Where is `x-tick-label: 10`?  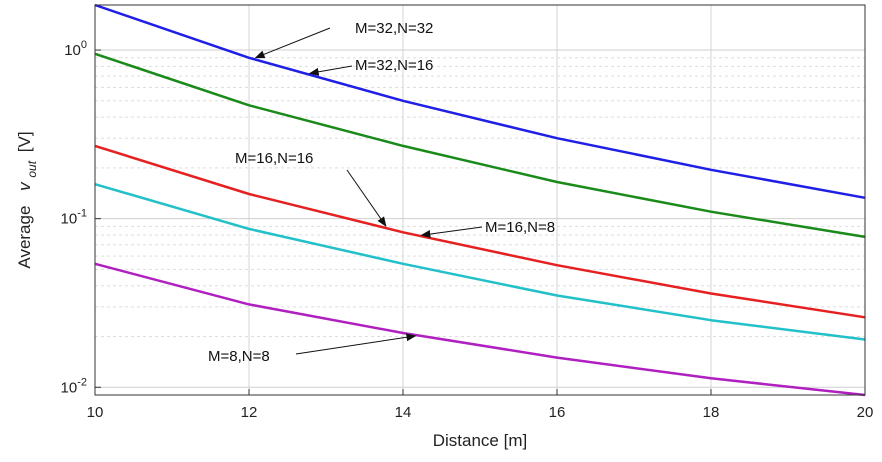
x-tick-label: 10 is located at coordinates (95, 412).